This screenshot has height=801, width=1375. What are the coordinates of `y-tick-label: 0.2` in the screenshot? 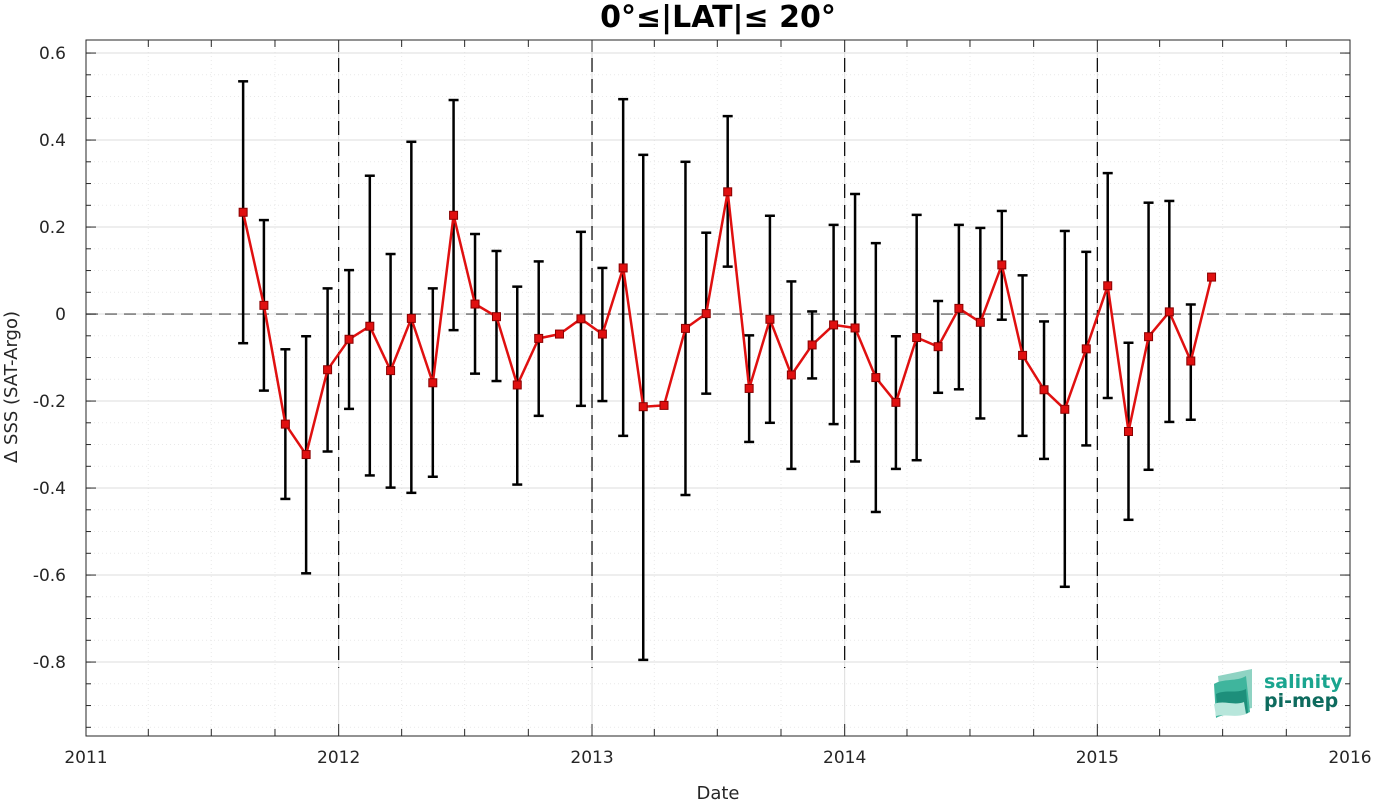 It's located at (52, 228).